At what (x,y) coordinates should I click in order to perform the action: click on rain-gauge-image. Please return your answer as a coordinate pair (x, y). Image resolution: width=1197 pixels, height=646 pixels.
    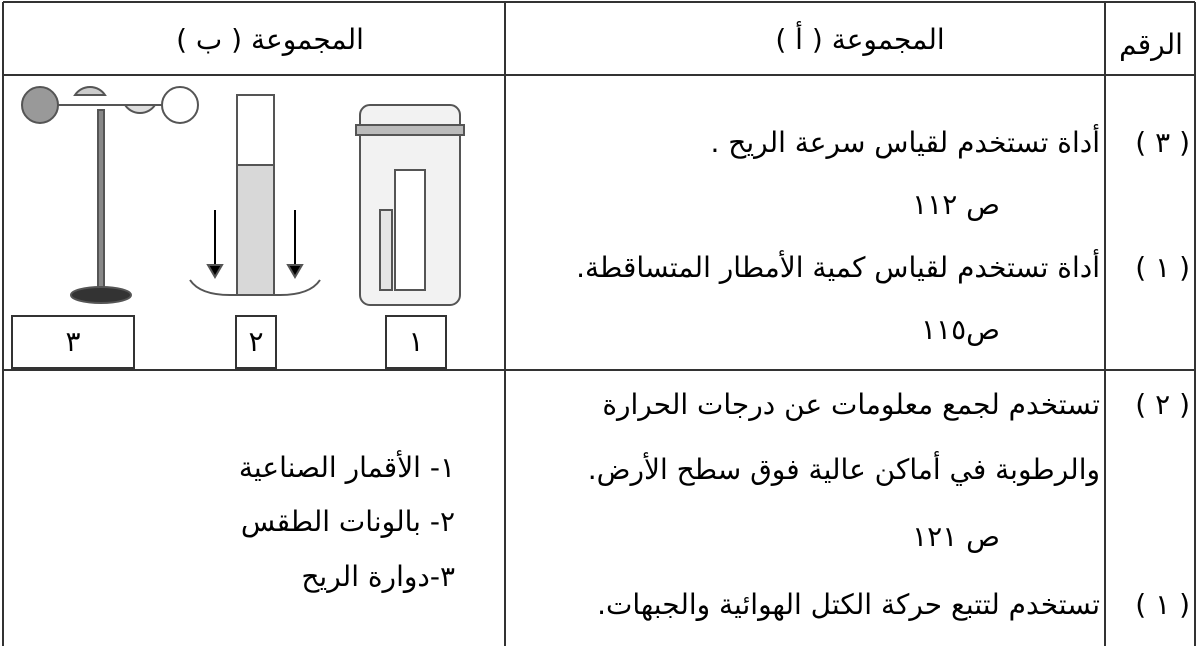
    Looking at the image, I should click on (410, 205).